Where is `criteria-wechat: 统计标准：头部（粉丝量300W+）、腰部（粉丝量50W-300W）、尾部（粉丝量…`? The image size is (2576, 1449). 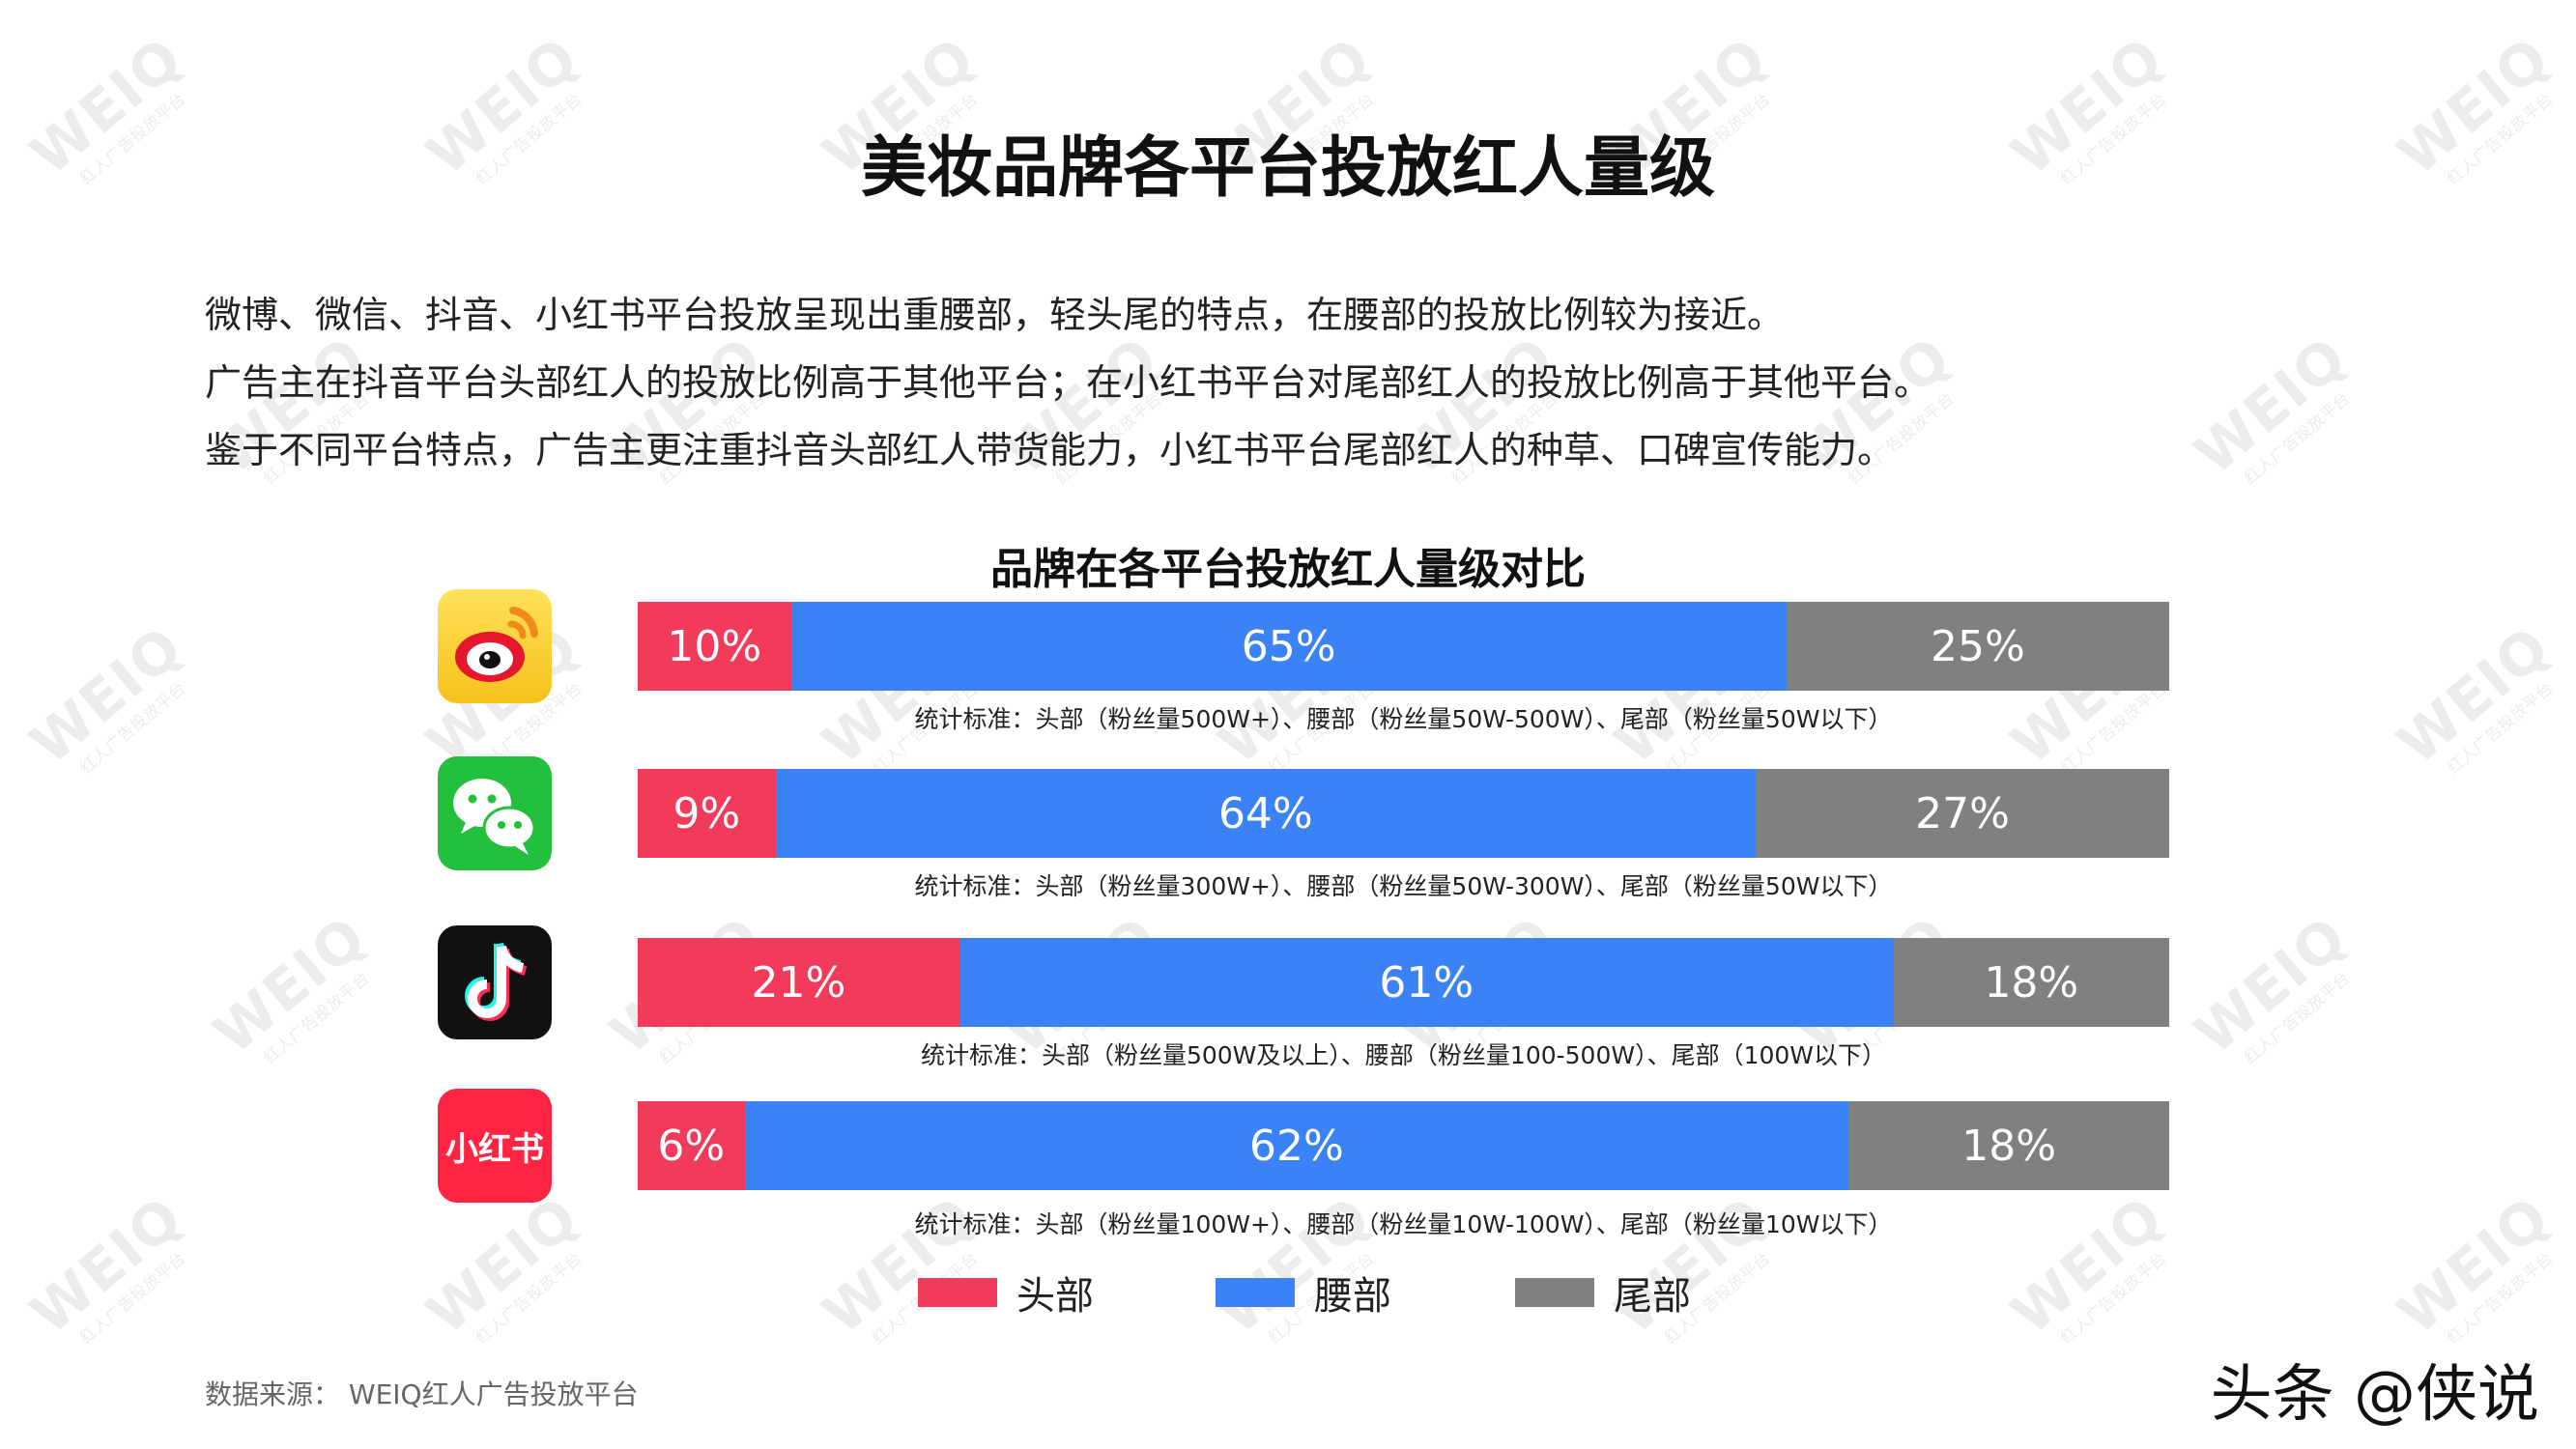
criteria-wechat: 统计标准：头部（粉丝量300W+）、腰部（粉丝量50W-300W）、尾部（粉丝量… is located at coordinates (1404, 886).